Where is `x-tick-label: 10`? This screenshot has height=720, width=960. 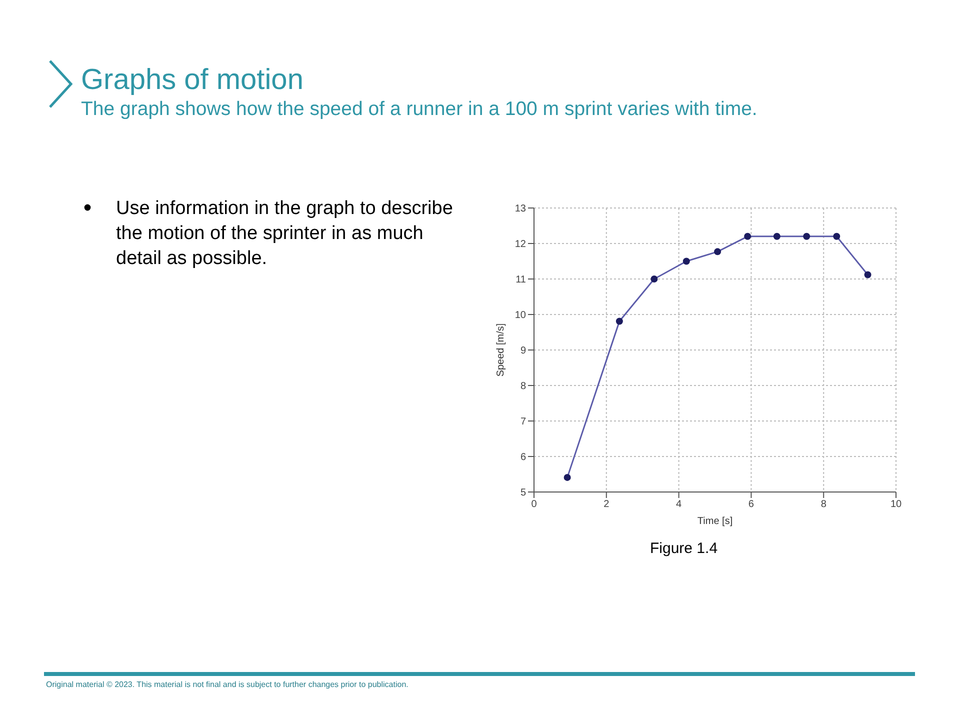 x-tick-label: 10 is located at coordinates (896, 504).